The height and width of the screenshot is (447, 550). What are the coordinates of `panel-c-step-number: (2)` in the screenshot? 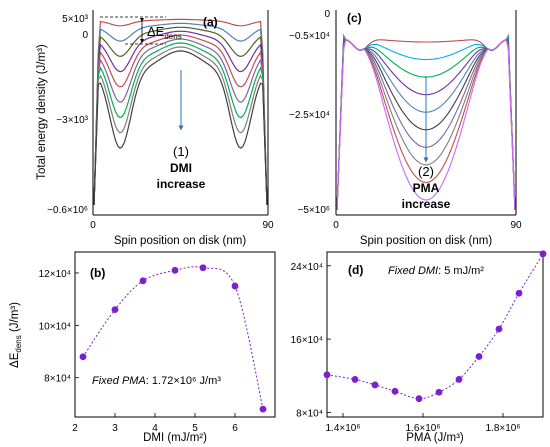 It's located at (426, 171).